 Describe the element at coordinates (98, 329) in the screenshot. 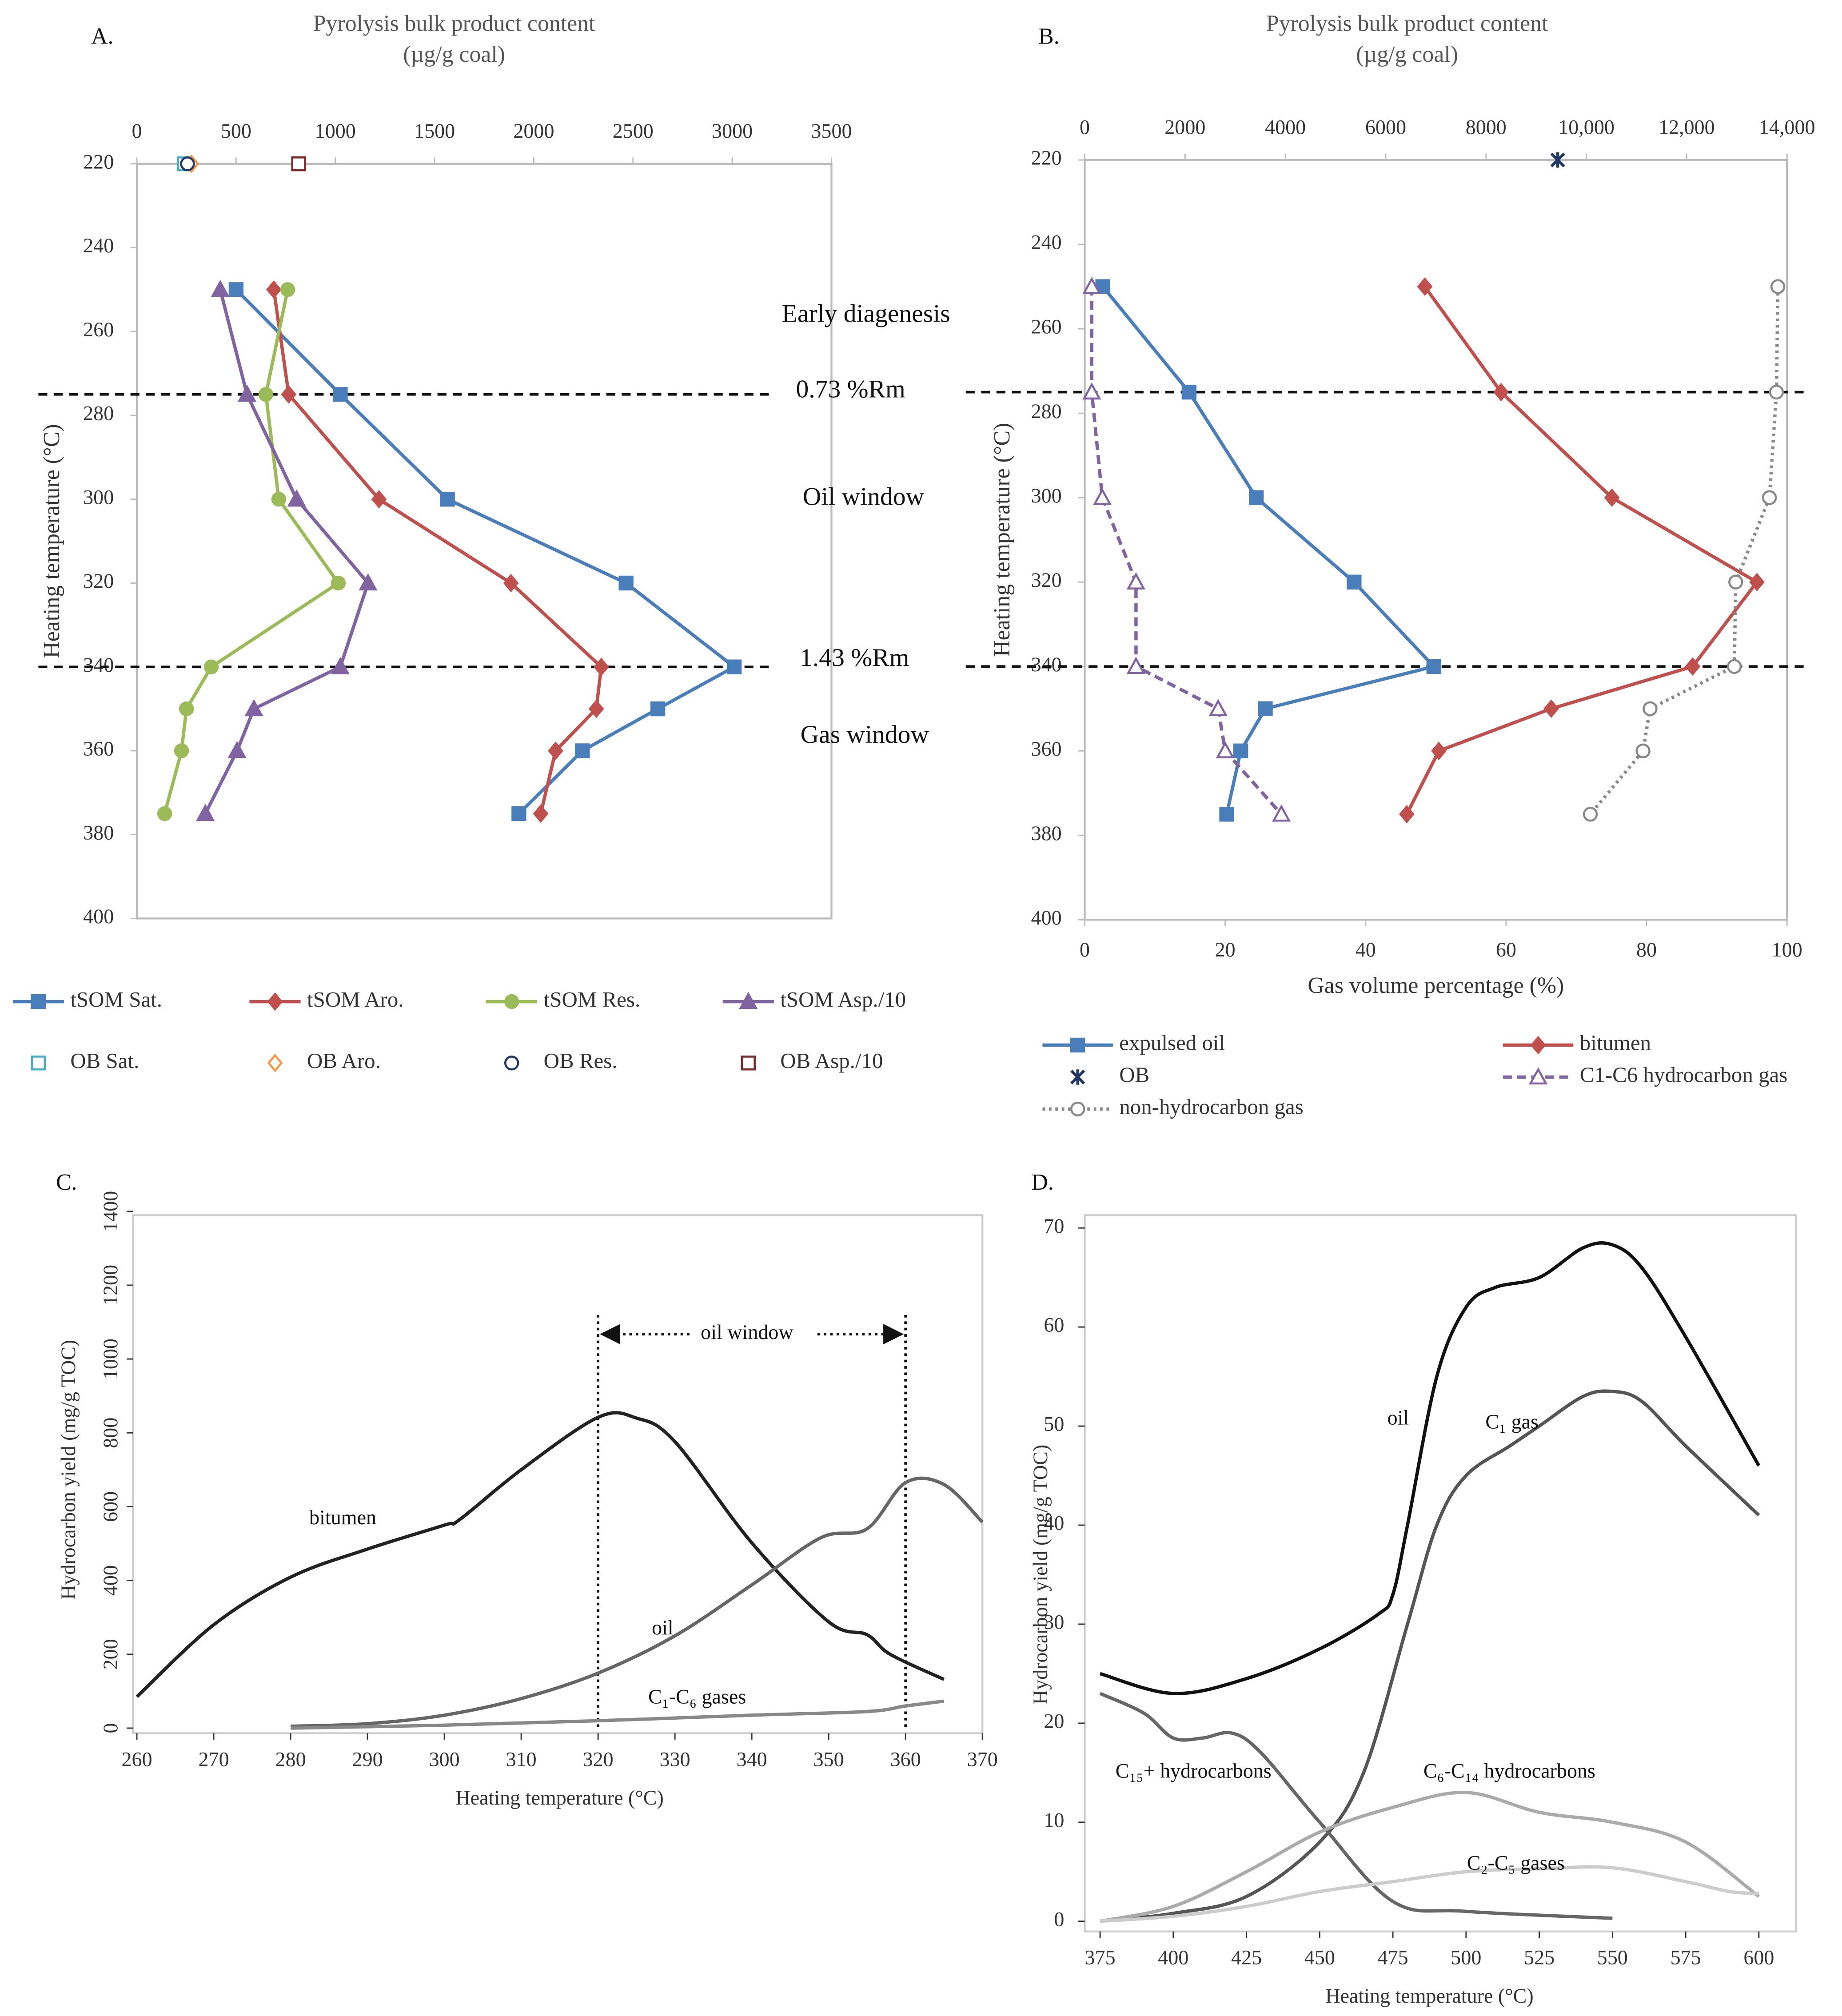

I see `y-tick-label: 260` at that location.